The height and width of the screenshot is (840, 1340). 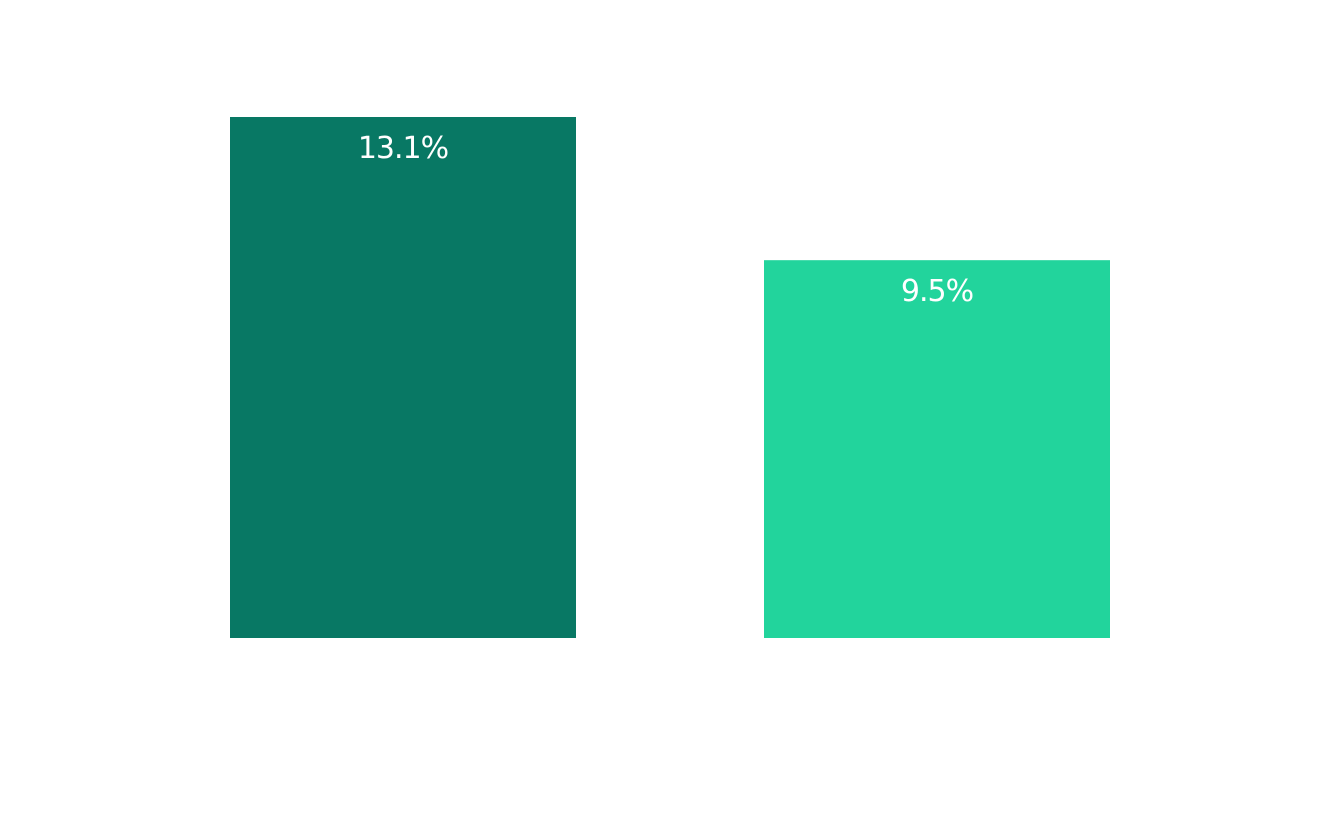 What do you see at coordinates (666, 220) in the screenshot?
I see `data-labels-group: 13.1% 9.5%` at bounding box center [666, 220].